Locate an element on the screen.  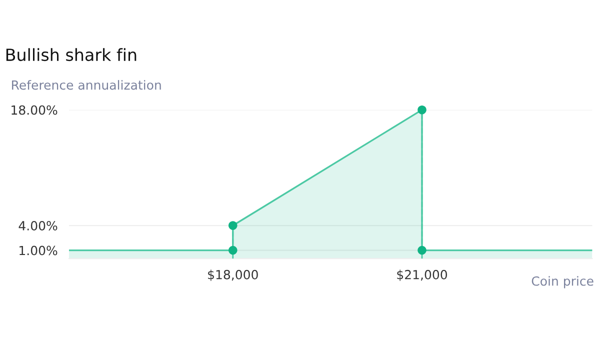
y-tick-label: 18.00% is located at coordinates (35, 110).